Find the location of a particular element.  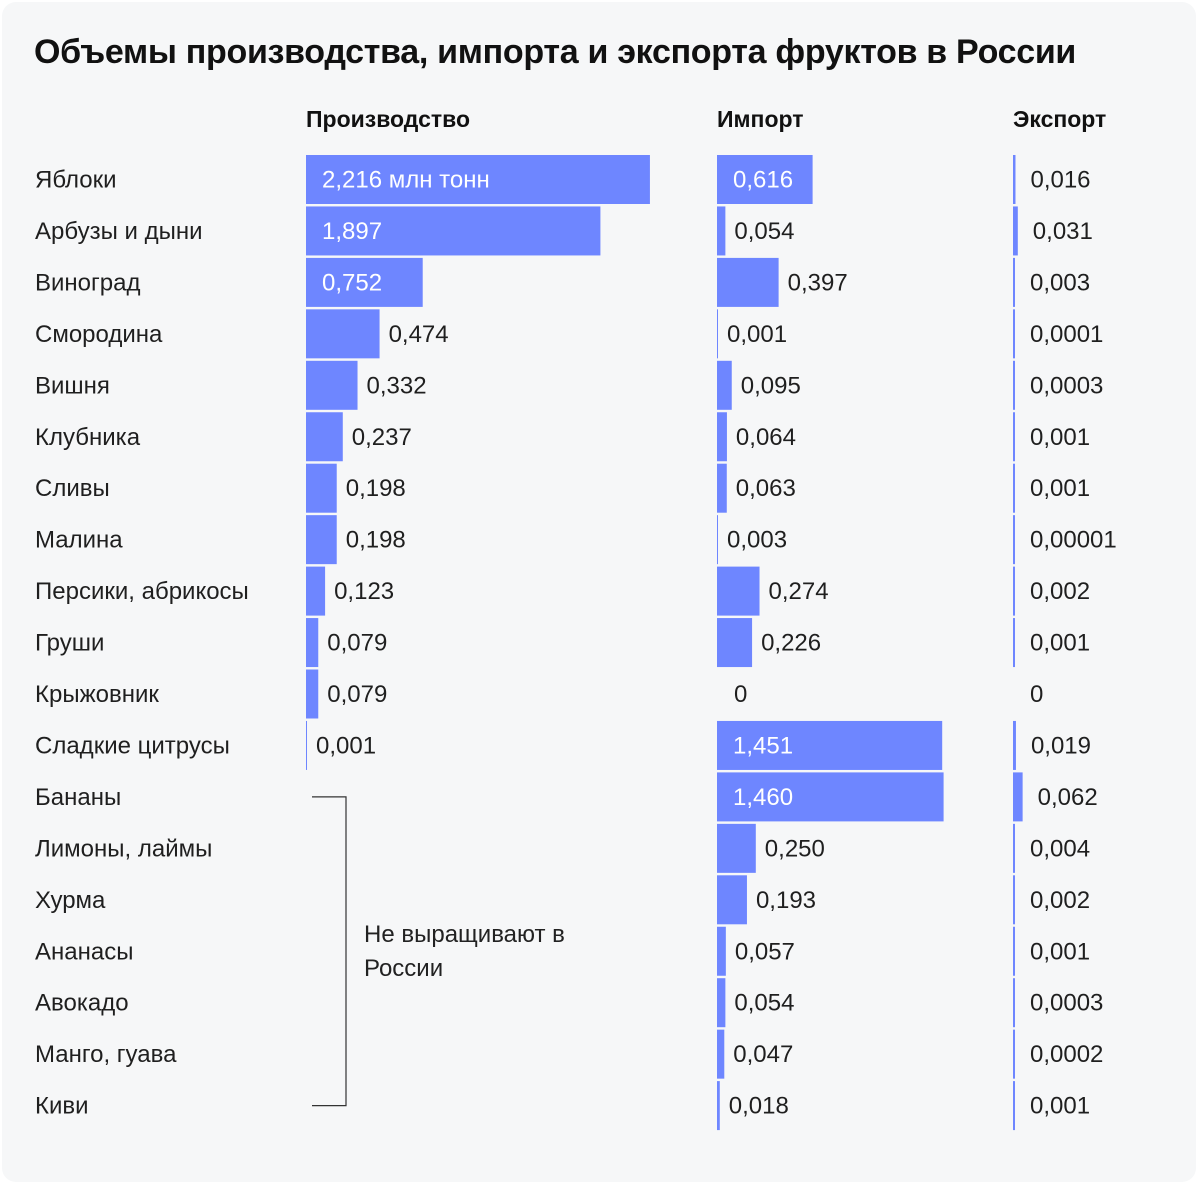

production-bar-персики-абрикосы is located at coordinates (316, 591).